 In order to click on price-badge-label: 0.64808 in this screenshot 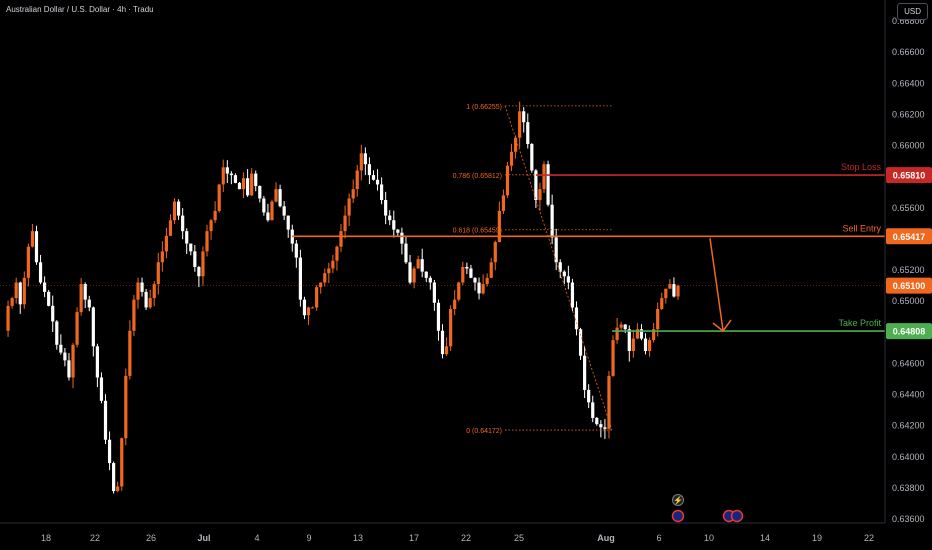, I will do `click(909, 332)`.